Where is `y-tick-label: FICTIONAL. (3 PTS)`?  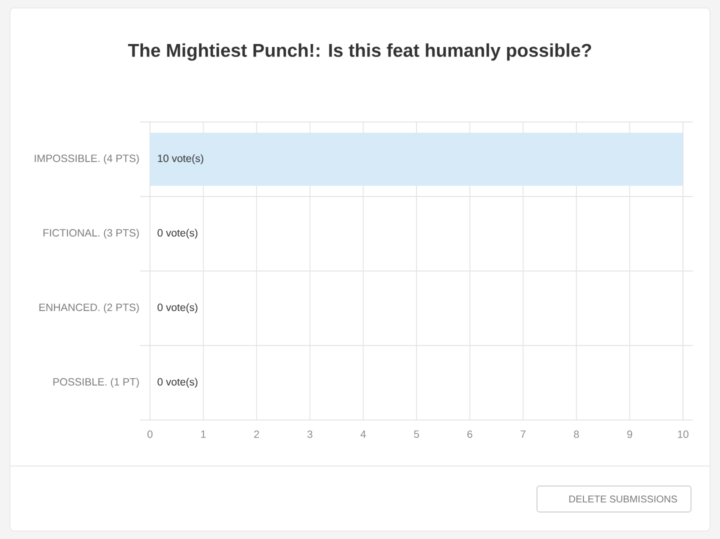 y-tick-label: FICTIONAL. (3 PTS) is located at coordinates (91, 233).